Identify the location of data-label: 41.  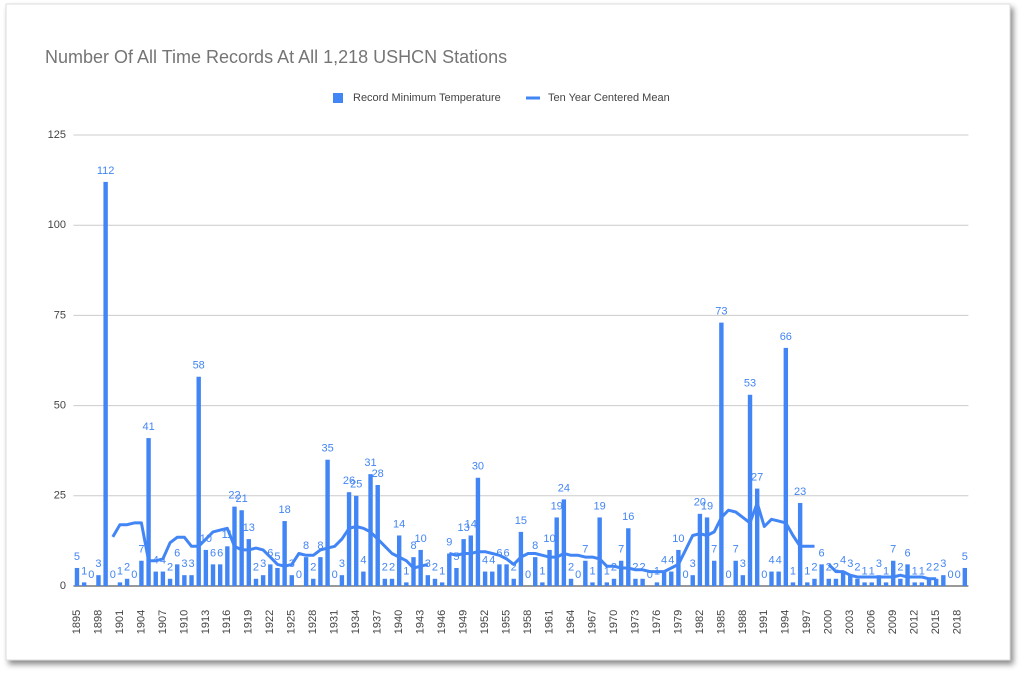
(148, 427).